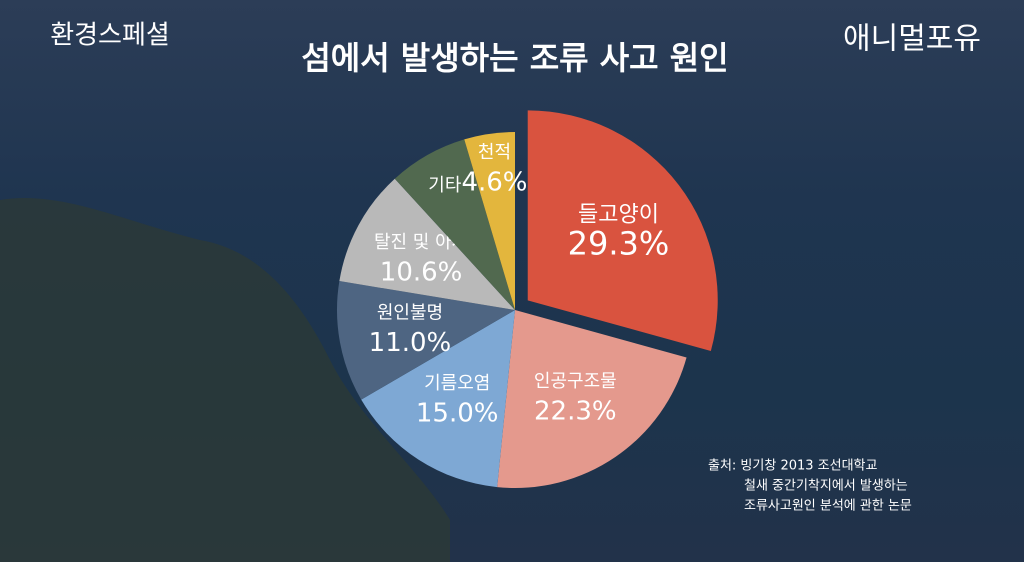 This screenshot has height=562, width=1024. What do you see at coordinates (793, 466) in the screenshot?
I see `source-line: 출처: 빙기창 2013 조선대학교` at bounding box center [793, 466].